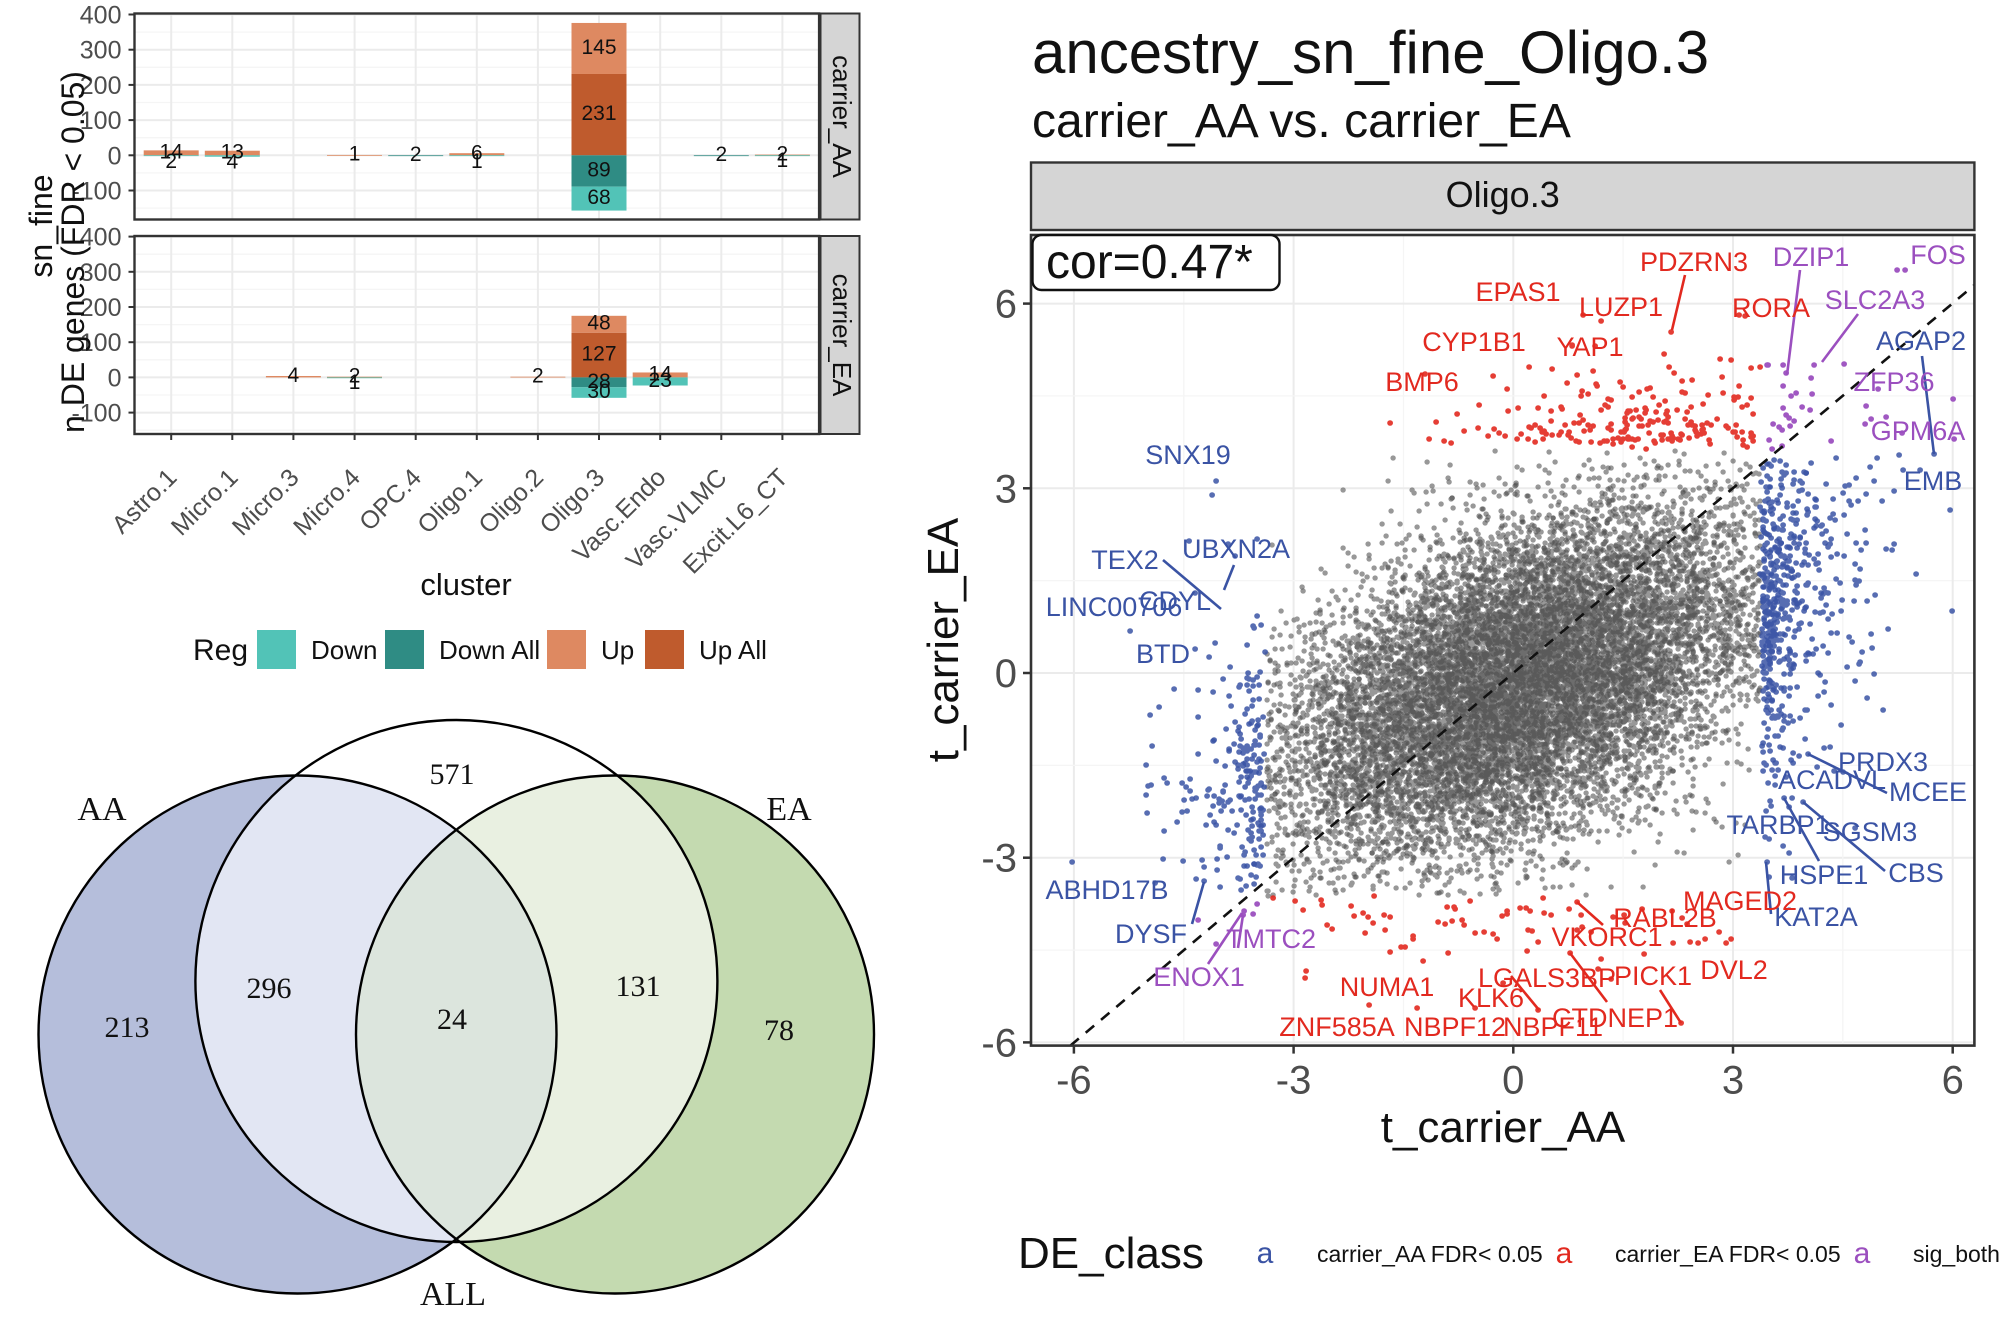 This screenshot has height=1323, width=2000. Describe the element at coordinates (1474, 342) in the screenshot. I see `svg-text: CYP1B1` at that location.